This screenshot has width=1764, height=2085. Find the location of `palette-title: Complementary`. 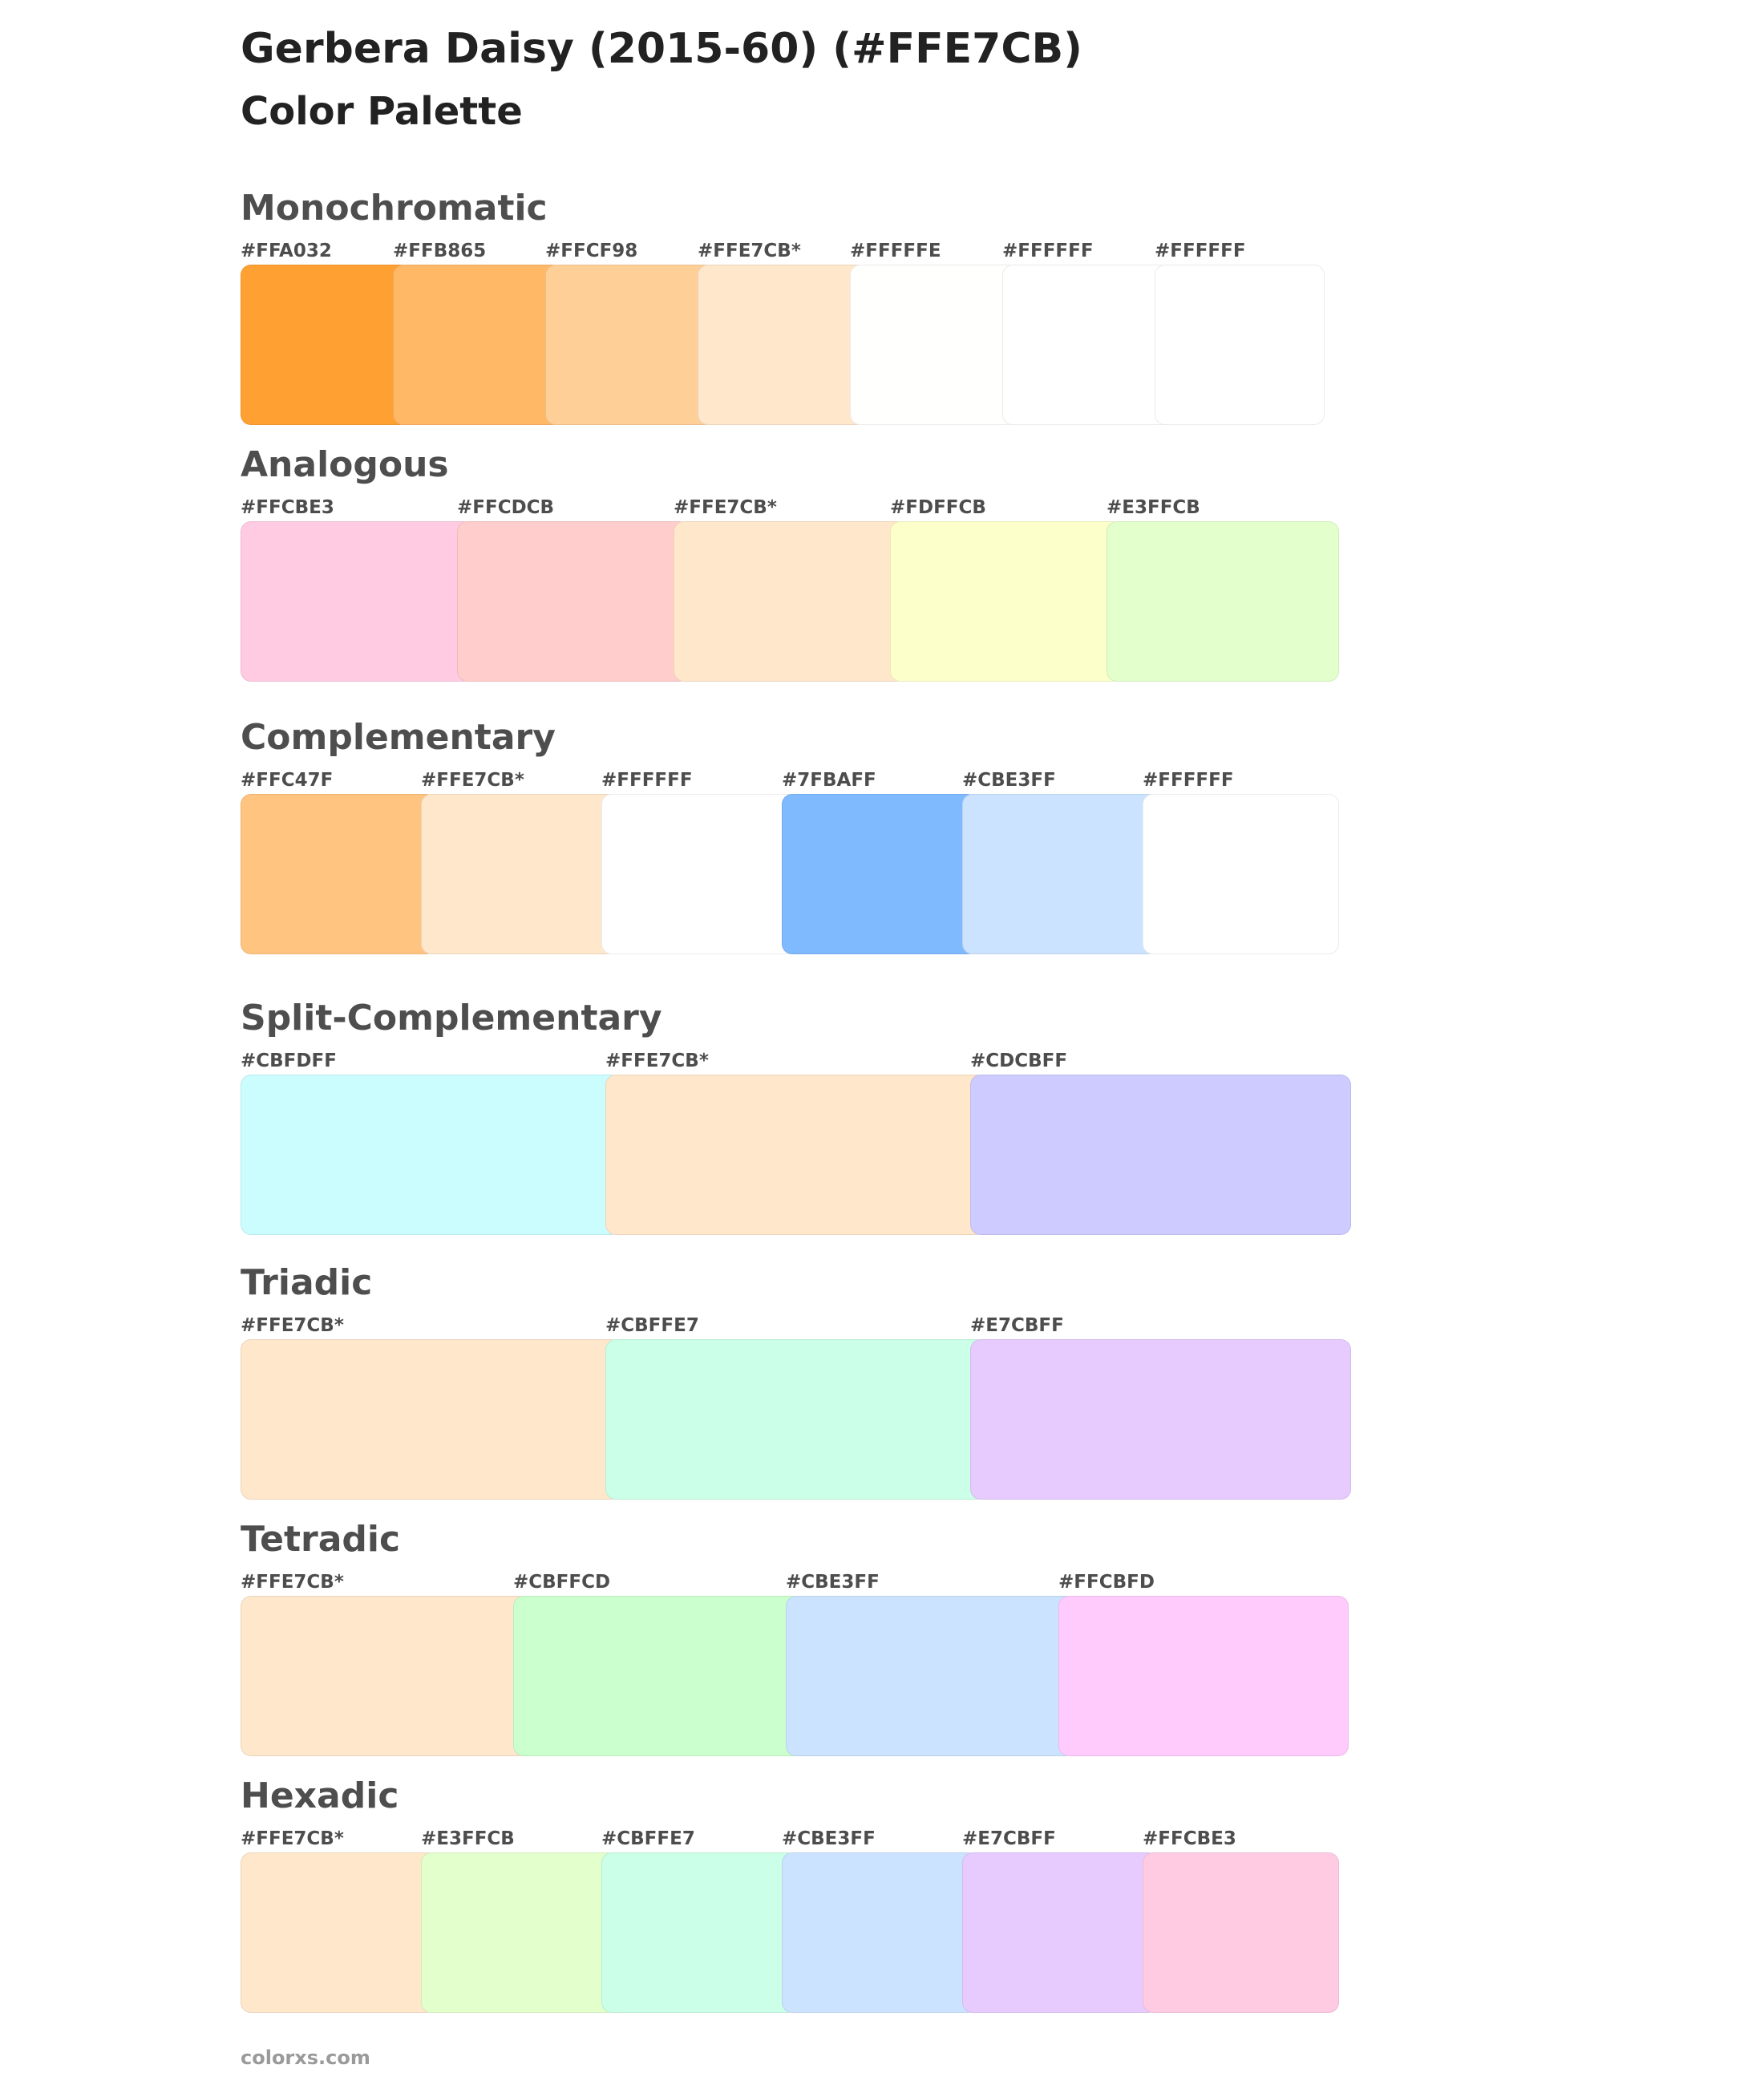

palette-title: Complementary is located at coordinates (398, 738).